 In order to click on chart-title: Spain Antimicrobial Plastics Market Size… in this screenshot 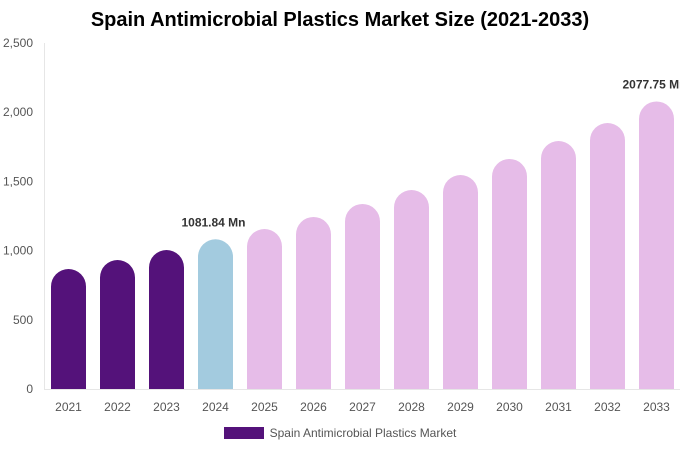, I will do `click(340, 20)`.